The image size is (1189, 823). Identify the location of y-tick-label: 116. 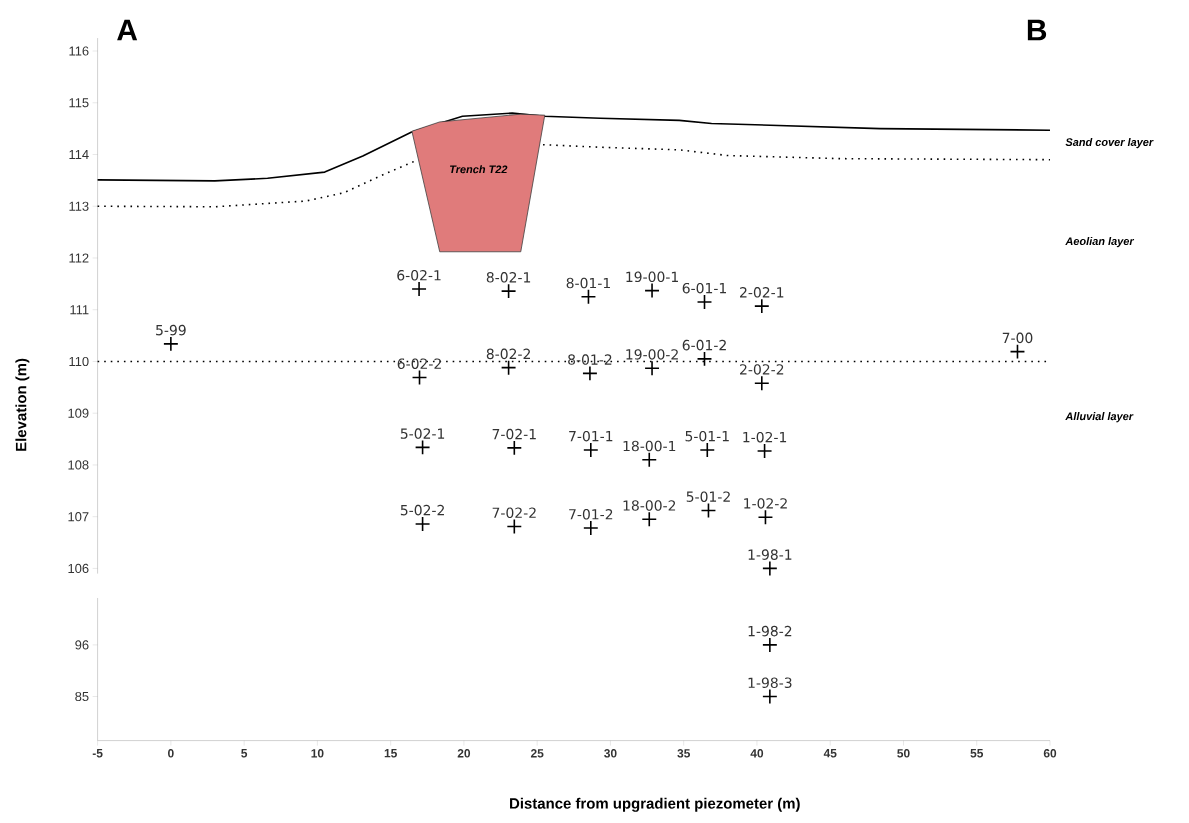
(79, 51).